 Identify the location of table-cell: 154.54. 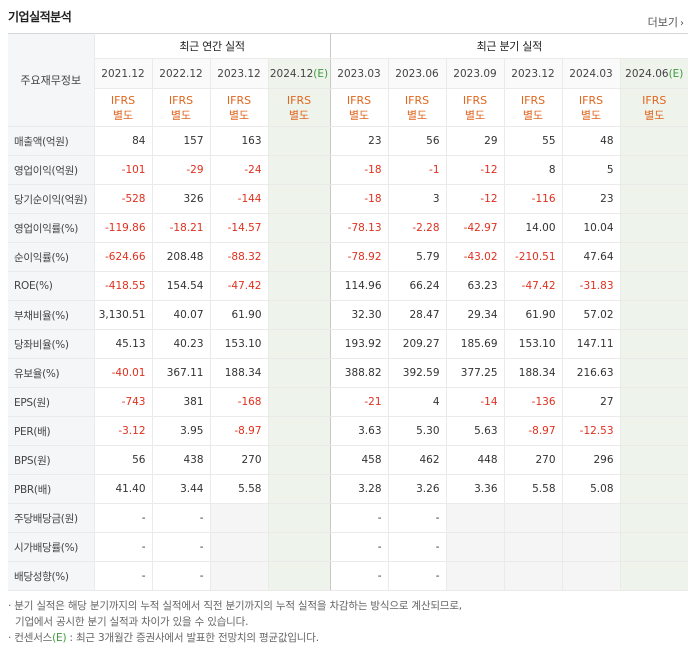
(180, 286).